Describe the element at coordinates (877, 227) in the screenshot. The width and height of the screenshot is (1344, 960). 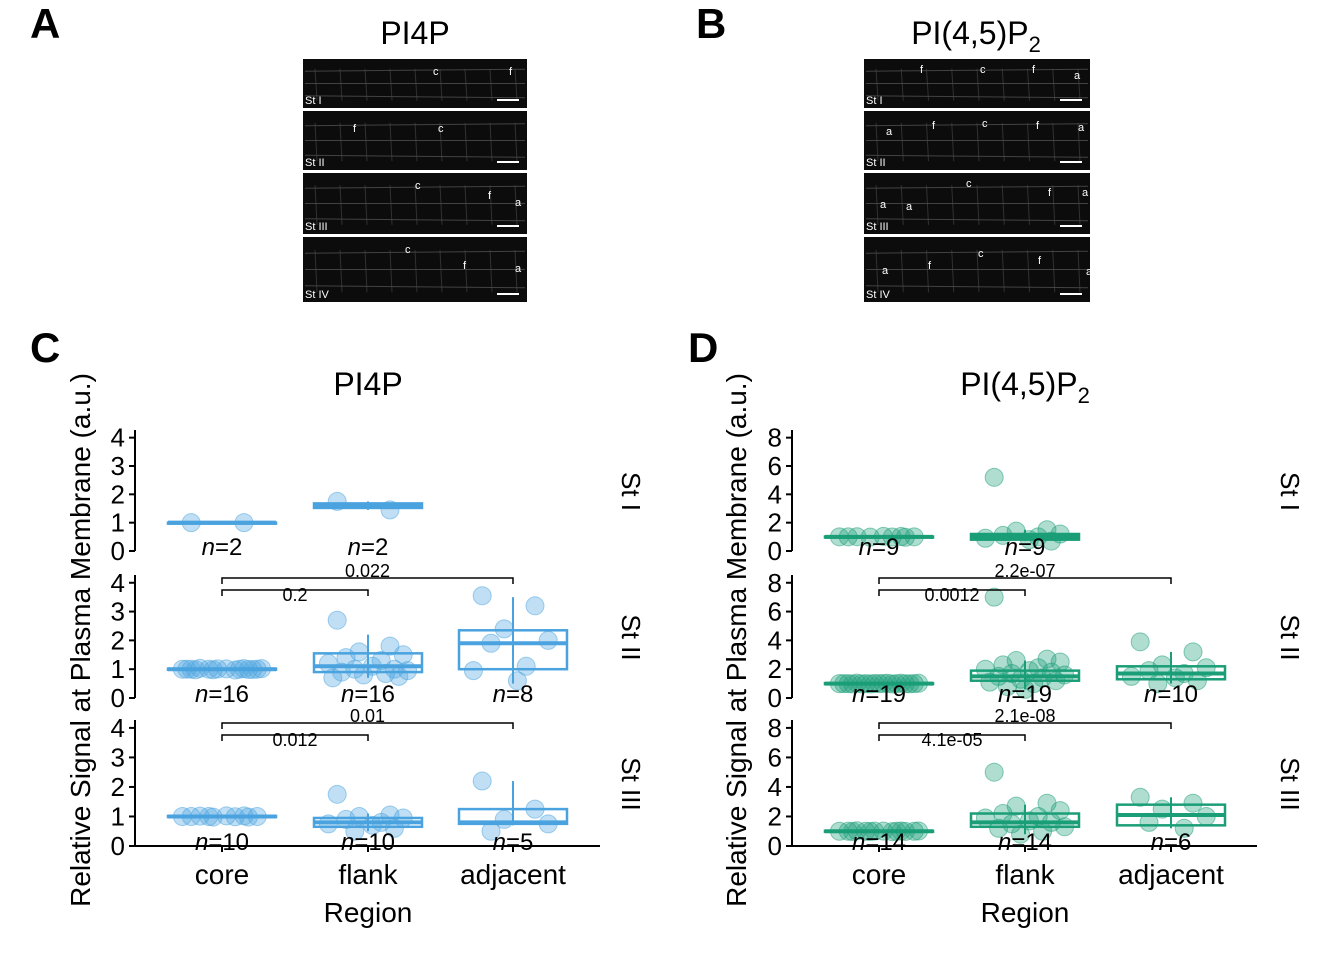
I see `stage-label: St III` at that location.